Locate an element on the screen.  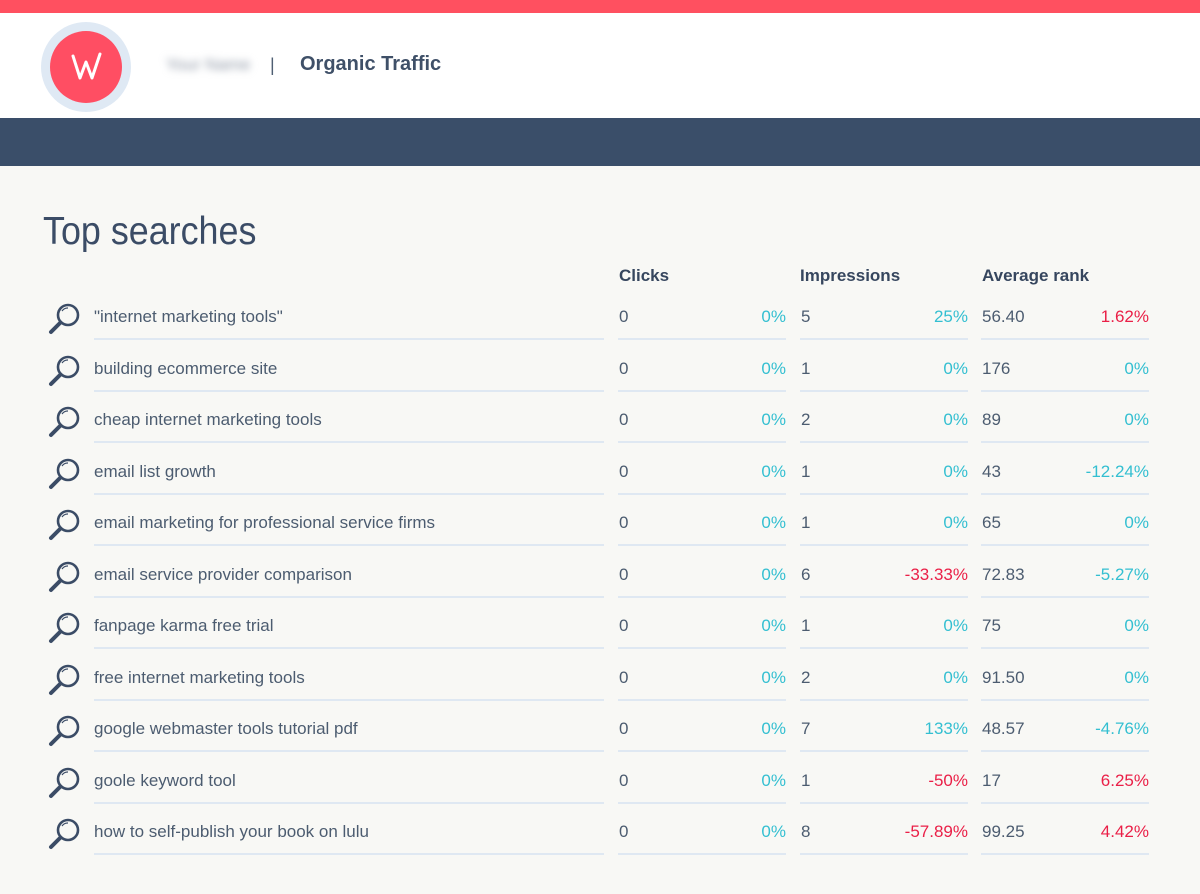
column-header-impressions: Impressions is located at coordinates (850, 275).